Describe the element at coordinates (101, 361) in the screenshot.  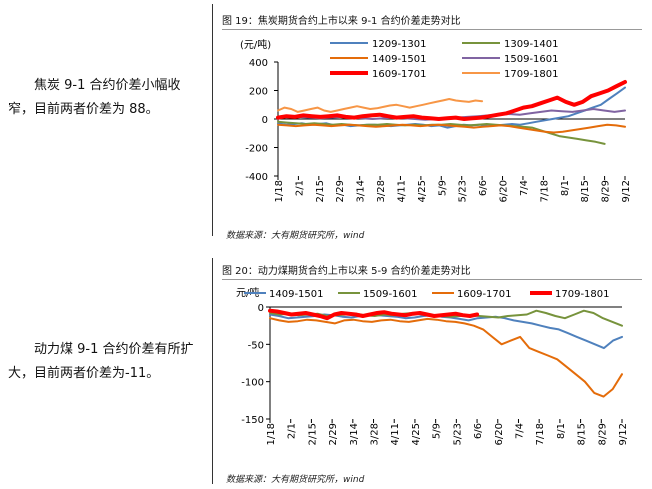
I see `paragraph-thermal-coal-text: 动力煤 9-1 合约价差有所扩大，目前两者价差为-11。` at that location.